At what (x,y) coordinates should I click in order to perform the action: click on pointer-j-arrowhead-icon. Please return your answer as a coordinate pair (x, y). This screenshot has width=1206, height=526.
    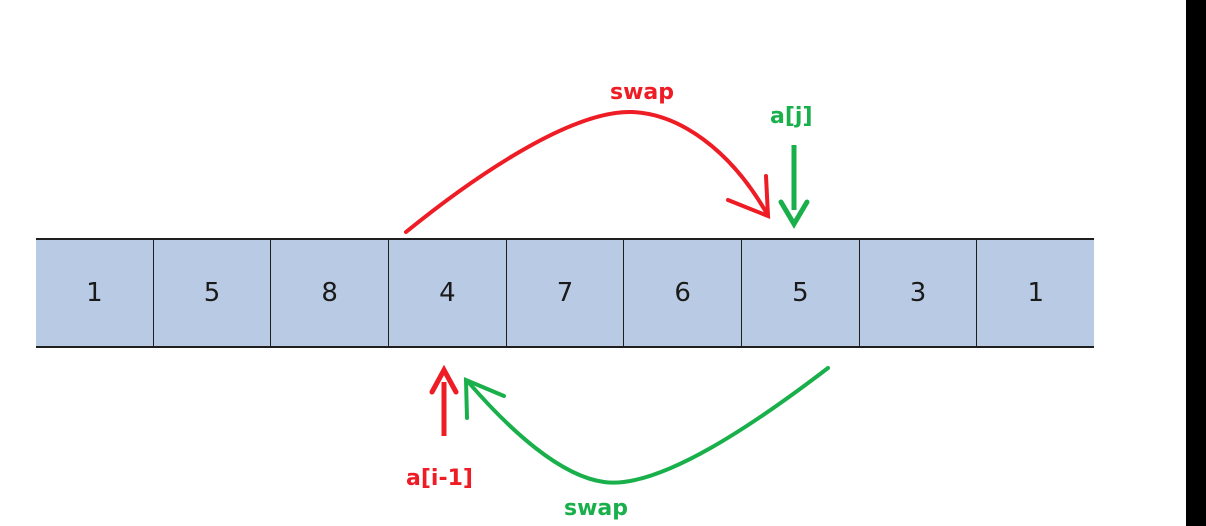
    Looking at the image, I should click on (794, 214).